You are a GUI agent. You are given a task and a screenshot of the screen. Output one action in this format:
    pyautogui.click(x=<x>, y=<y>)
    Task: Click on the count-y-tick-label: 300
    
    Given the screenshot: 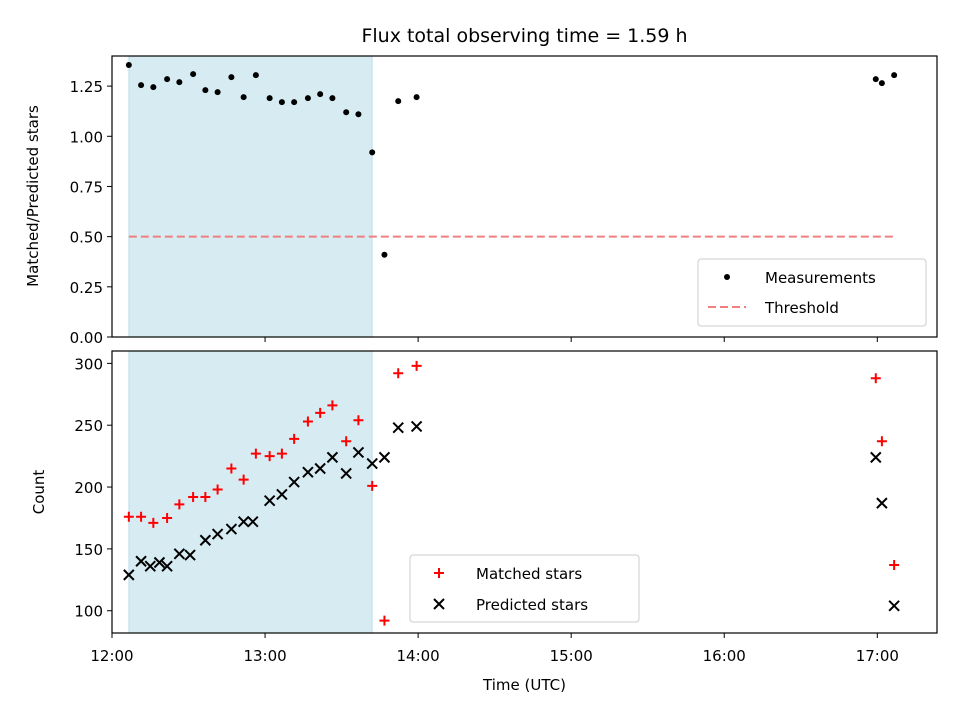 What is the action you would take?
    pyautogui.click(x=88, y=364)
    